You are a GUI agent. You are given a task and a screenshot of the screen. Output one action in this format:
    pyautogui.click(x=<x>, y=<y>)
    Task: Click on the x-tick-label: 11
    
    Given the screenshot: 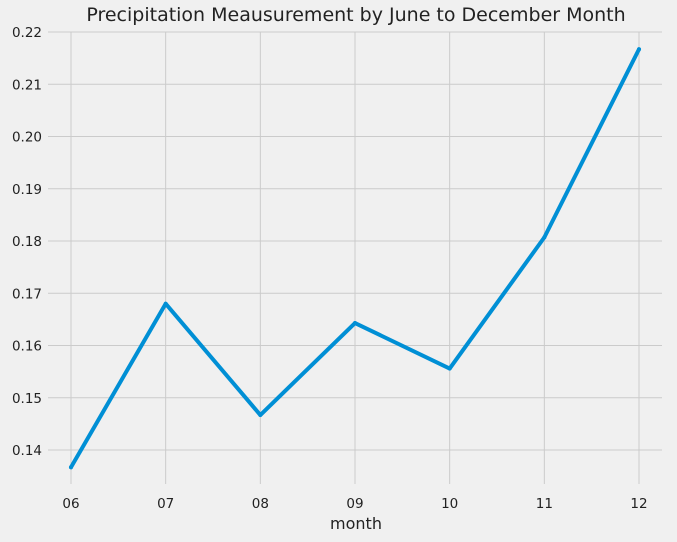 What is the action you would take?
    pyautogui.click(x=544, y=504)
    